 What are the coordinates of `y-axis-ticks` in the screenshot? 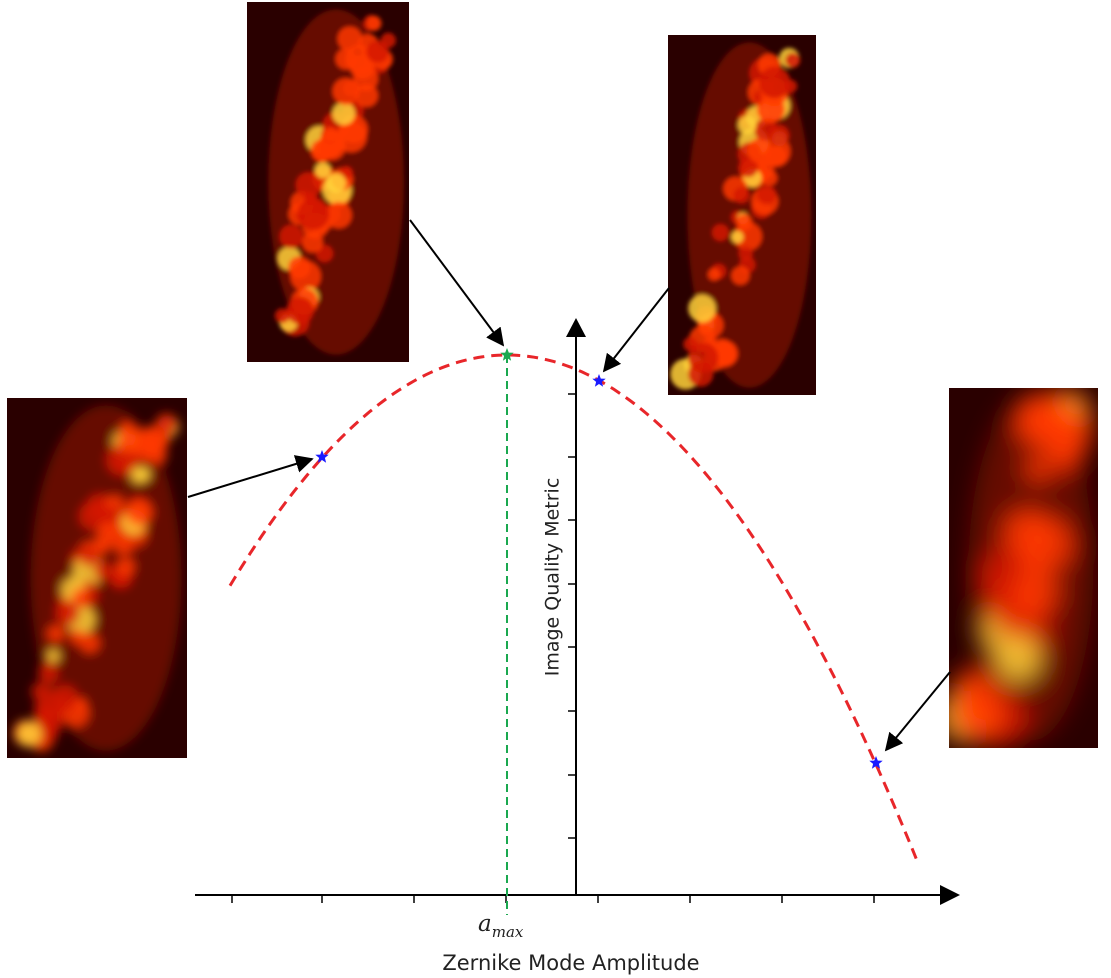 It's located at (572, 616).